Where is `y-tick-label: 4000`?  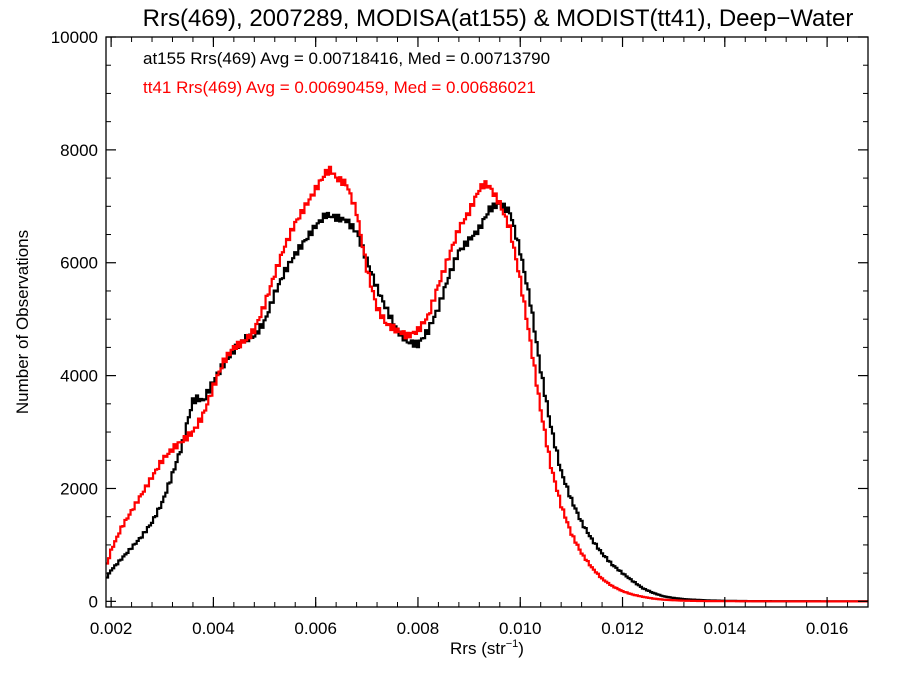 y-tick-label: 4000 is located at coordinates (79, 376).